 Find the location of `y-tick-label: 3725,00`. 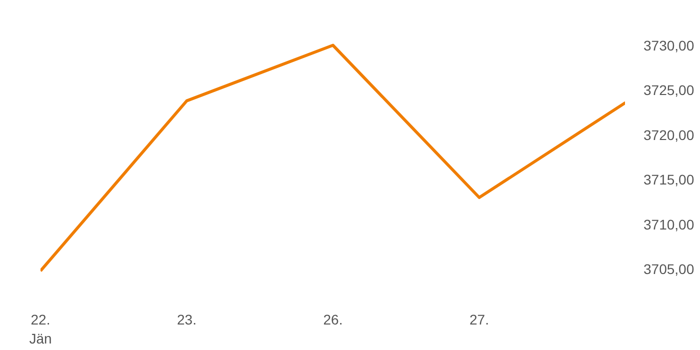

y-tick-label: 3725,00 is located at coordinates (669, 90).